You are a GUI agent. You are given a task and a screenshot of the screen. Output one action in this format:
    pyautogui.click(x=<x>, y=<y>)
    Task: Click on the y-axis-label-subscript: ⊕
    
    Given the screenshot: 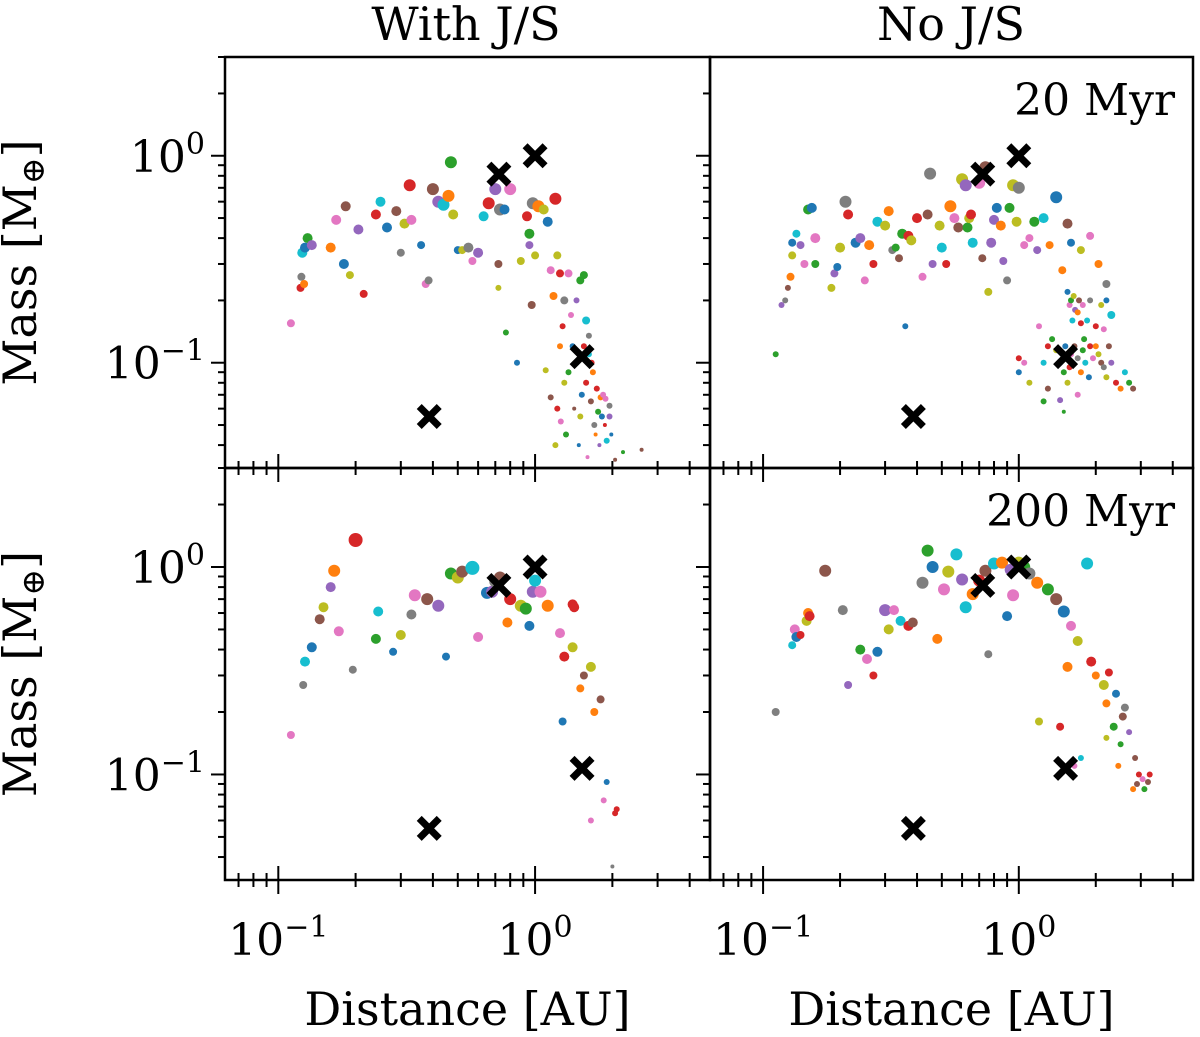 What is the action you would take?
    pyautogui.click(x=33, y=582)
    